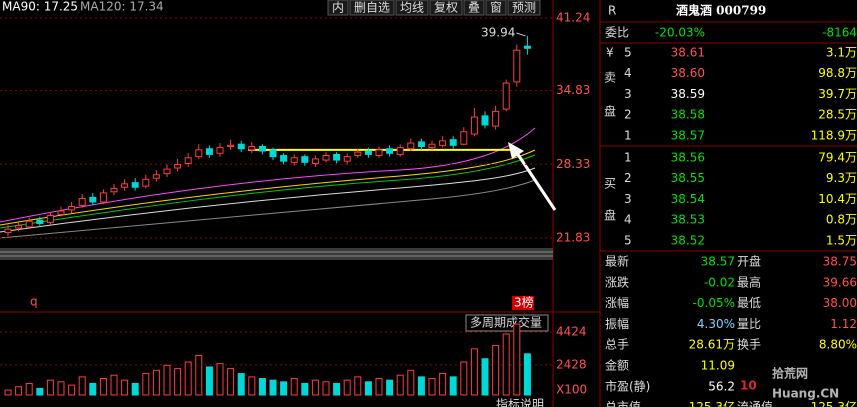 This screenshot has height=407, width=857. What do you see at coordinates (712, 345) in the screenshot?
I see `stat-value: 28.61万` at bounding box center [712, 345].